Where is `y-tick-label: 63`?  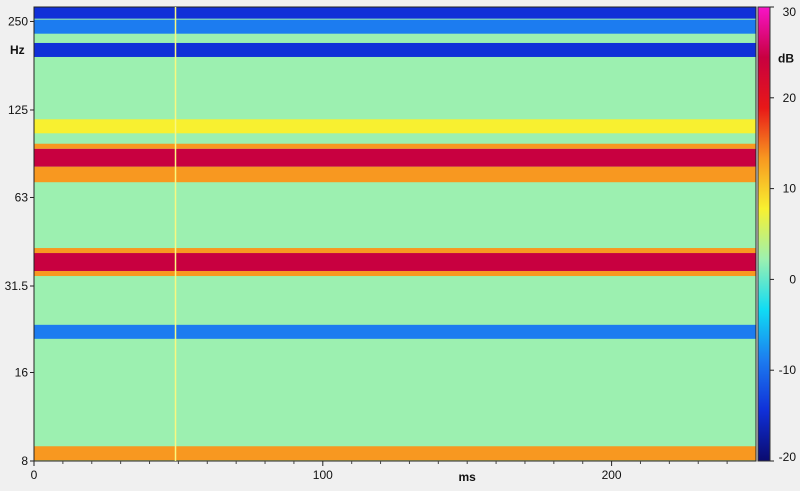 y-tick-label: 63 is located at coordinates (22, 197).